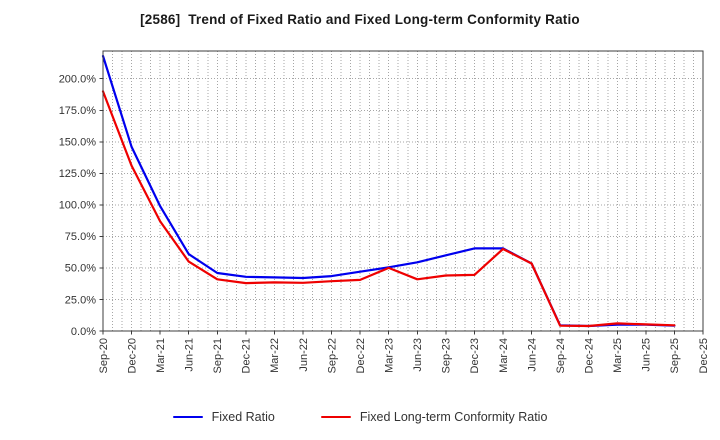  Describe the element at coordinates (78, 80) in the screenshot. I see `y-axis-tick-label: 200.0%` at that location.